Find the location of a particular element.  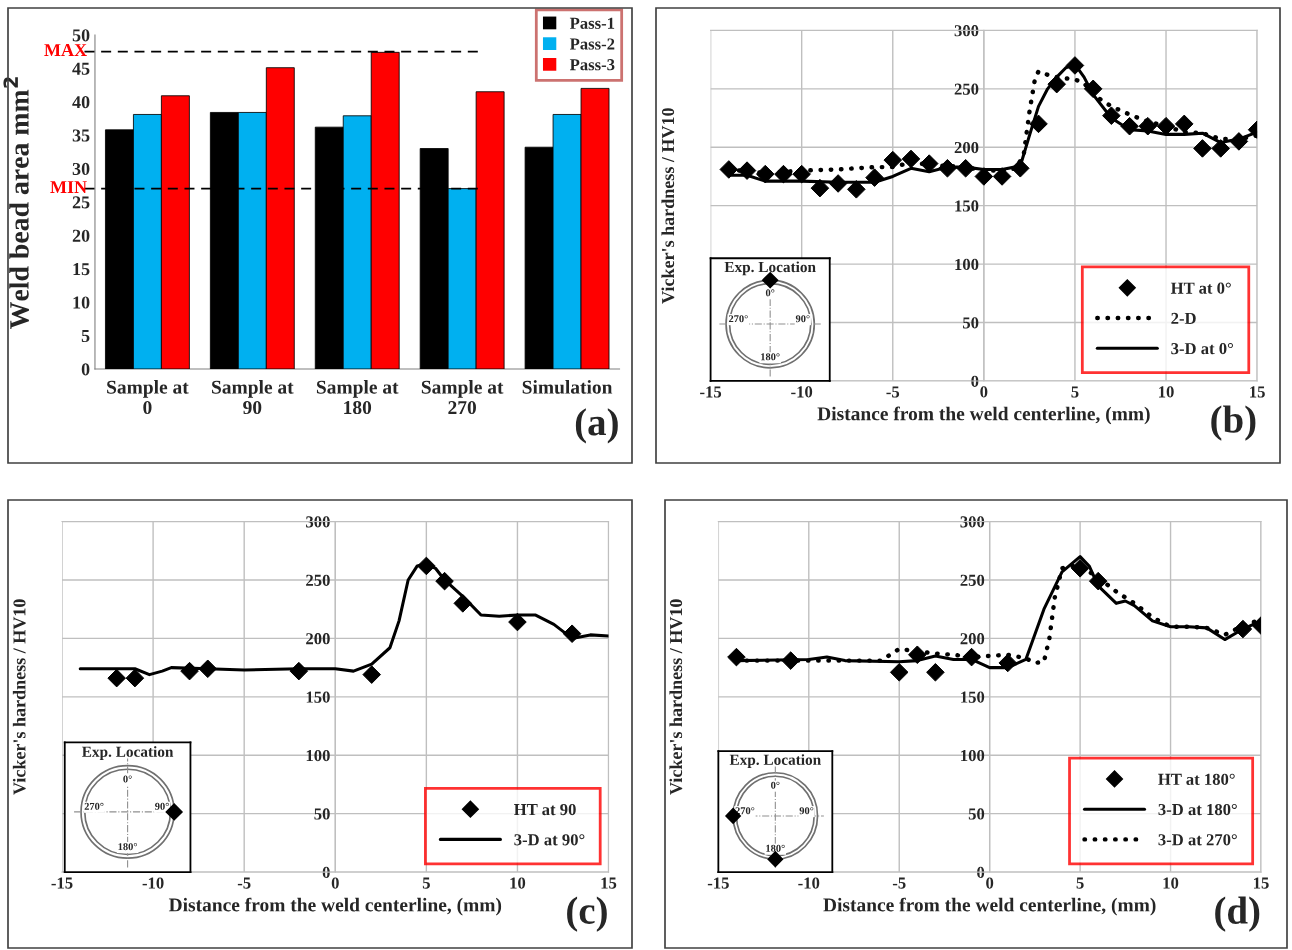

y-tick-label: 40 is located at coordinates (81, 102).